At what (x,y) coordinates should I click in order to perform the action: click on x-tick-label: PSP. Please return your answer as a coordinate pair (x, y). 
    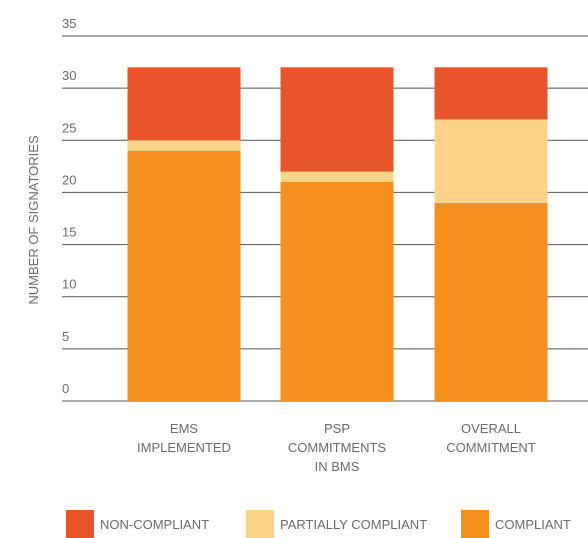
    Looking at the image, I should click on (337, 428).